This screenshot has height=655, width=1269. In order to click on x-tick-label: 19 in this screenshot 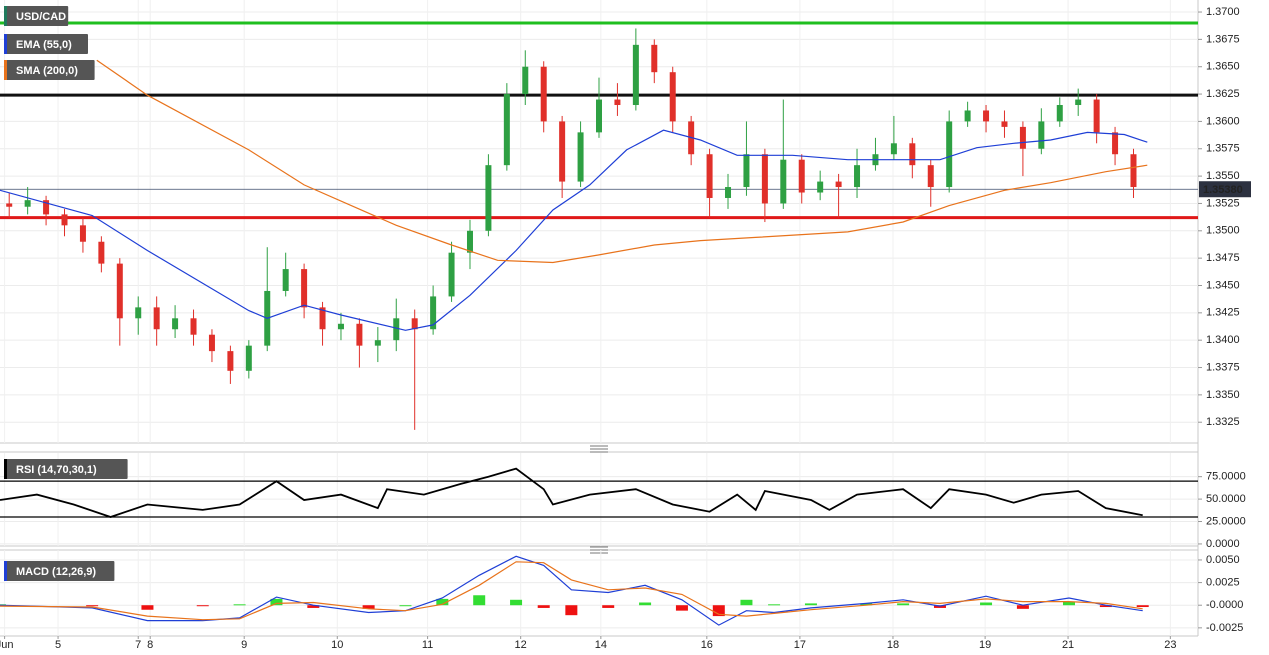, I will do `click(985, 645)`.